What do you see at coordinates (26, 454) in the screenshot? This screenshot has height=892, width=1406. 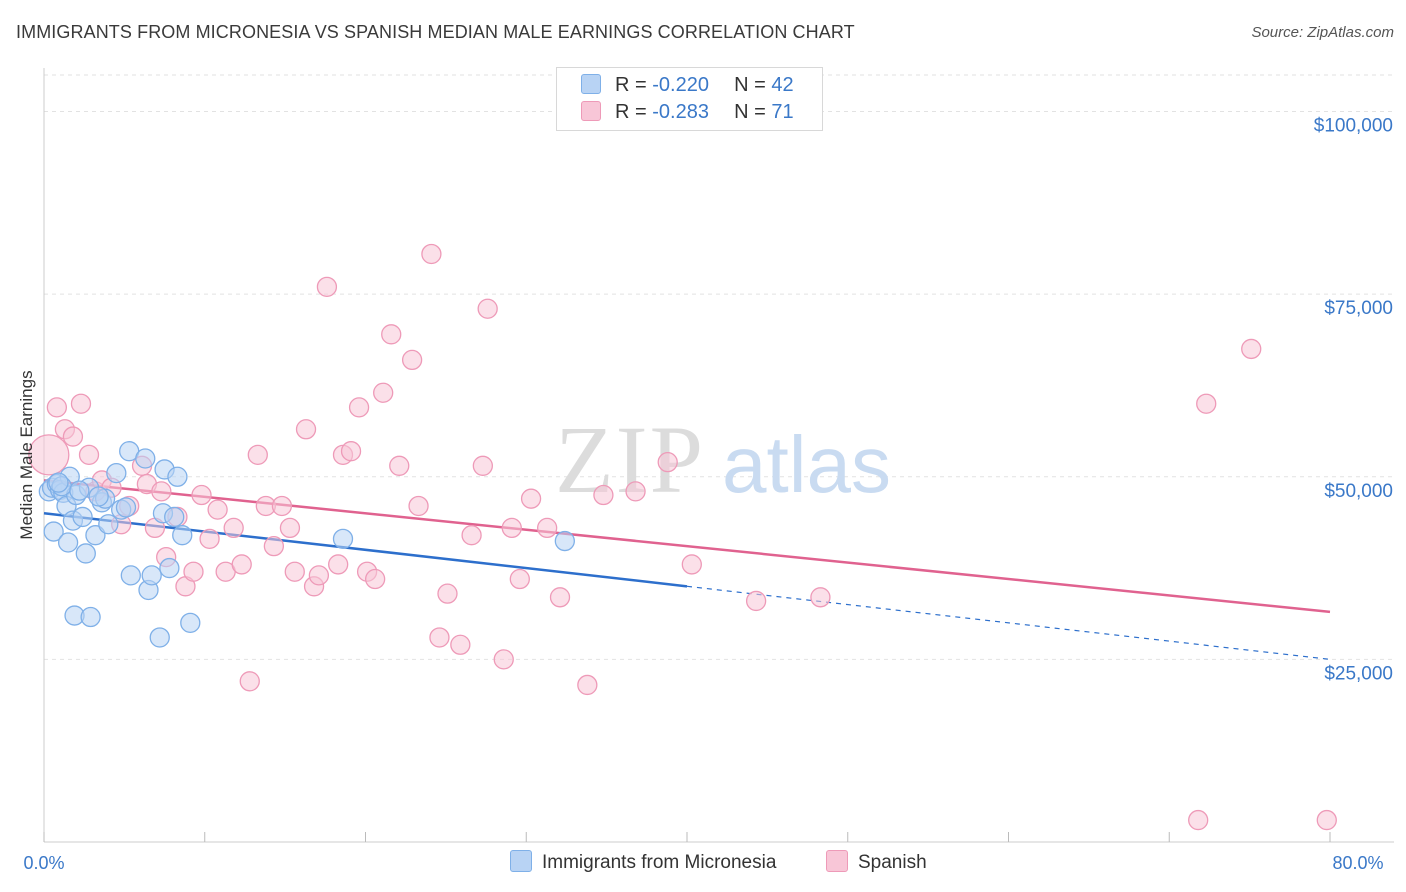 I see `y-axis-label: Median Male Earnings` at bounding box center [26, 454].